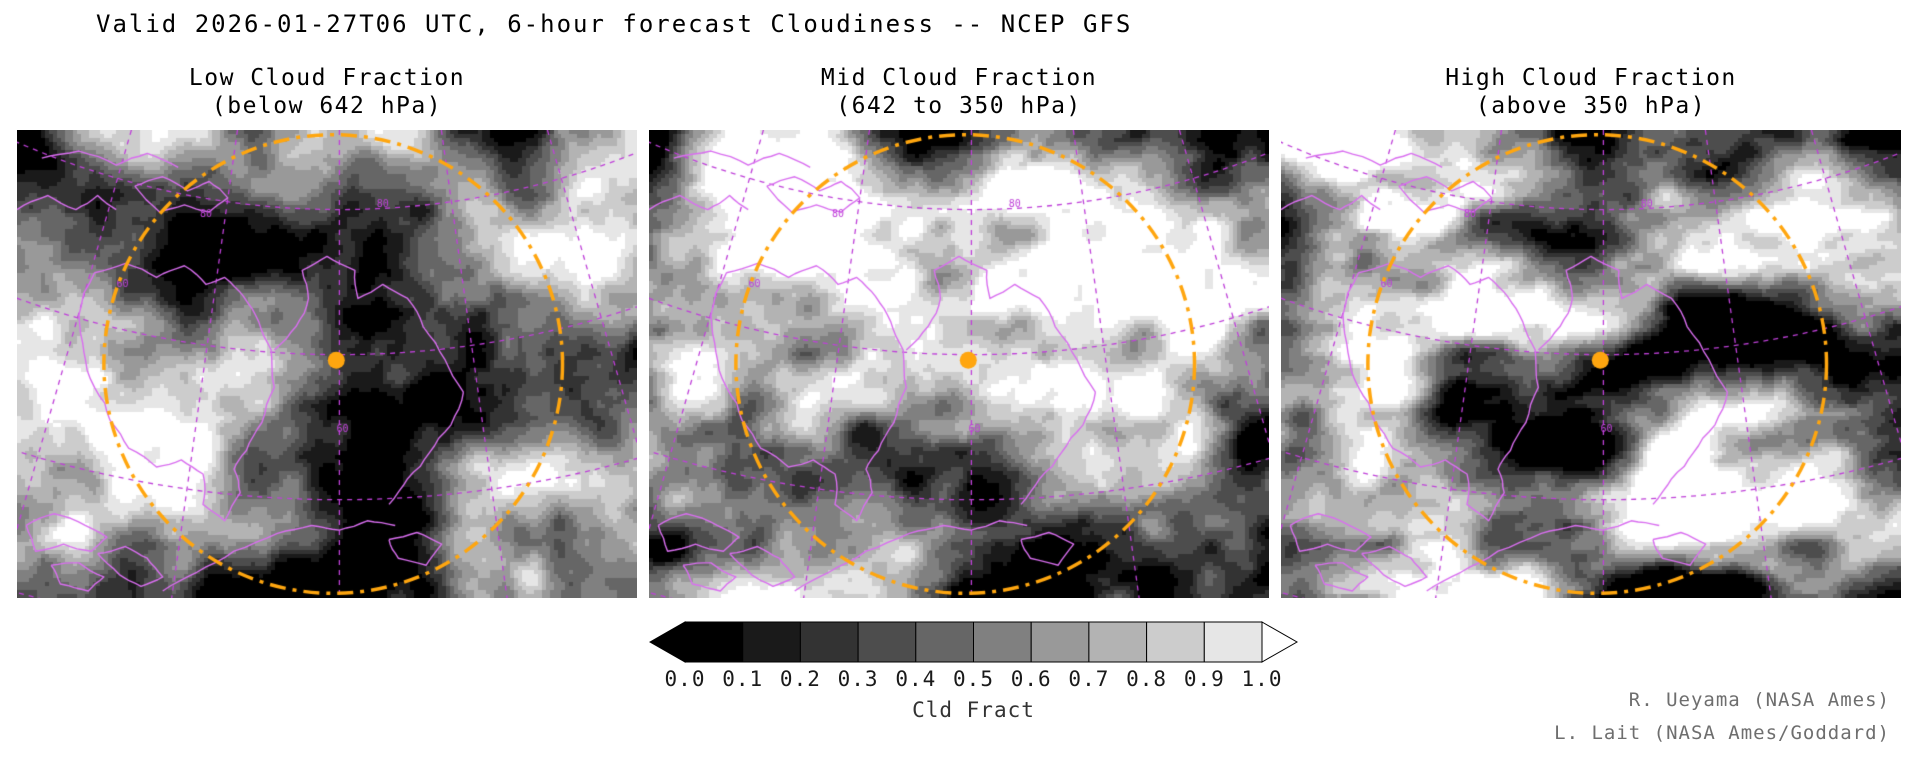 Image resolution: width=1920 pixels, height=760 pixels. I want to click on colorbar-tick-label: 0.1, so click(743, 679).